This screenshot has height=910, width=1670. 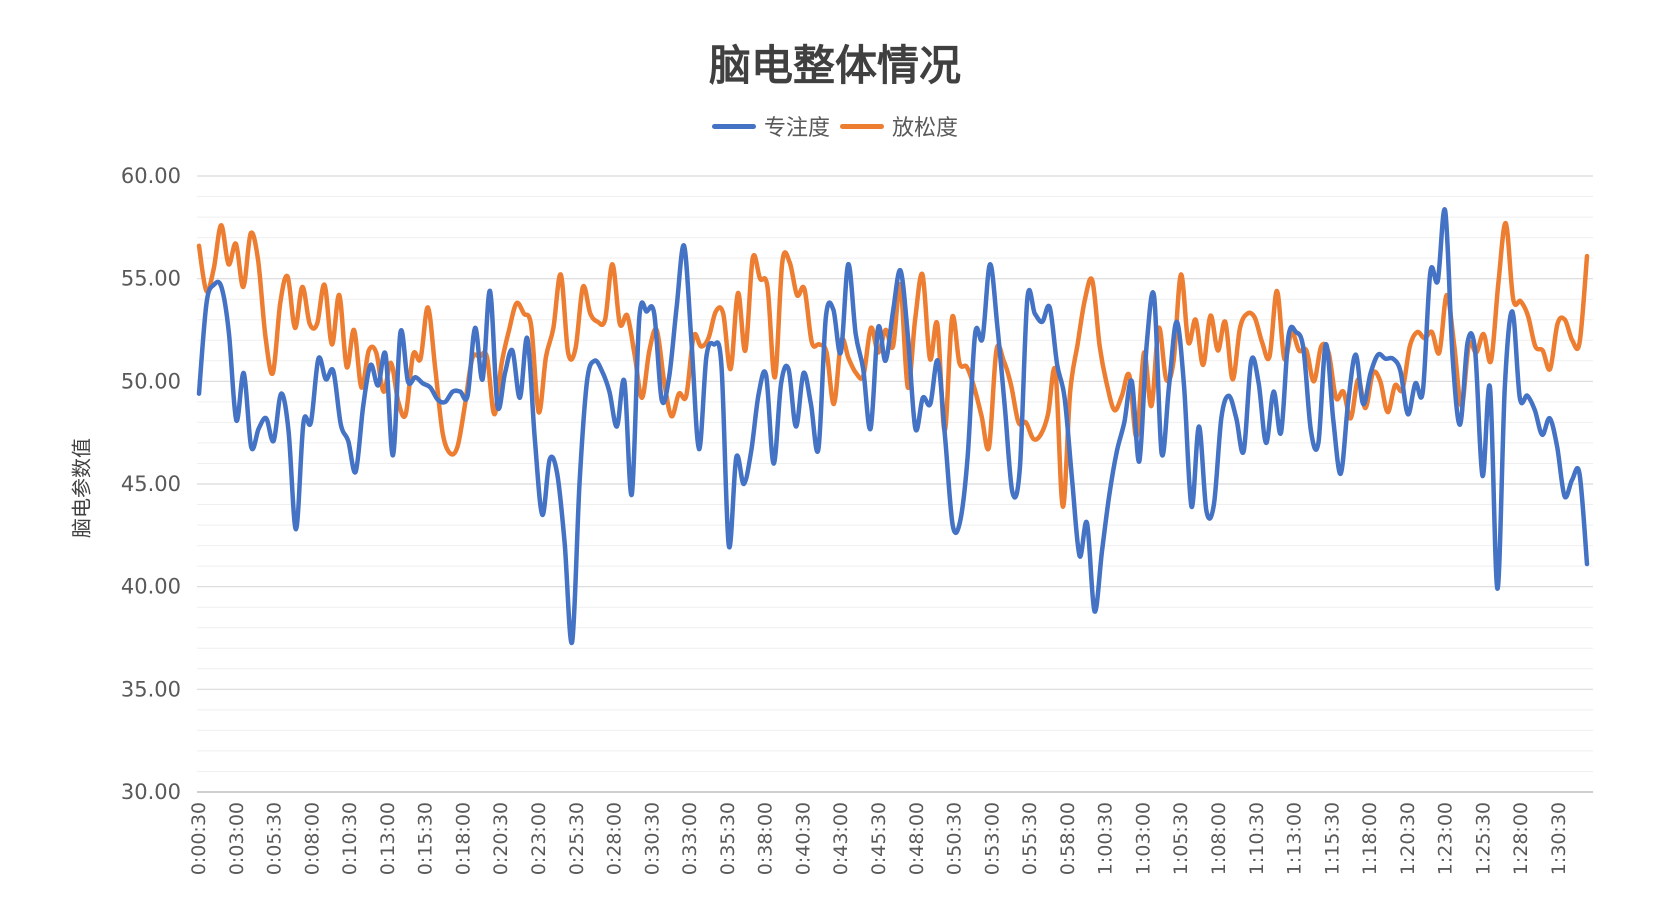 What do you see at coordinates (463, 838) in the screenshot?
I see `x-tick-label: 0:18:00` at bounding box center [463, 838].